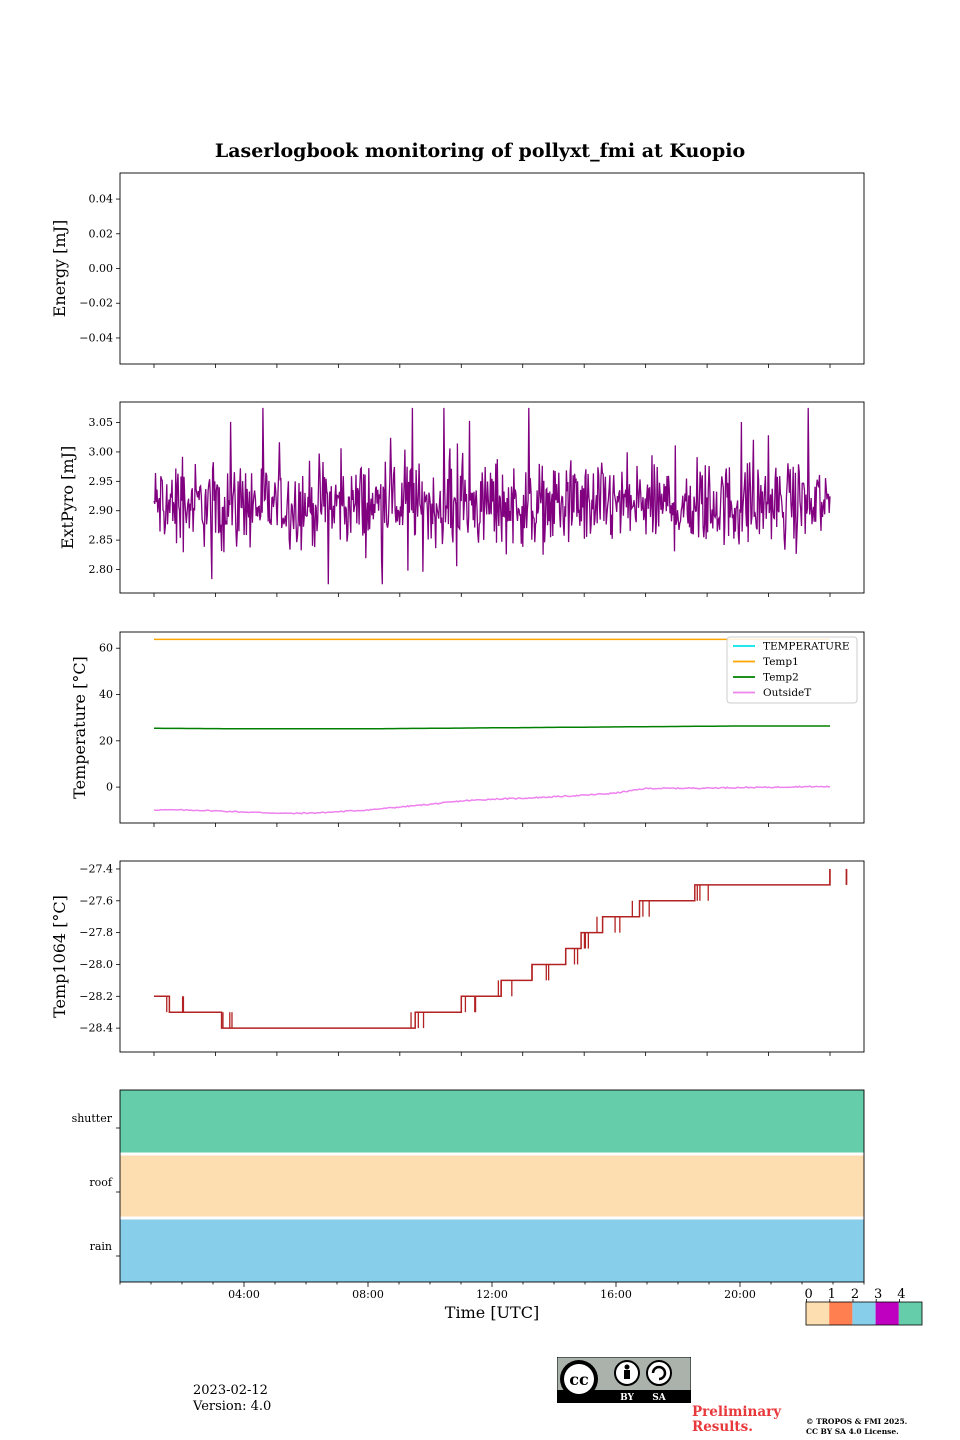  What do you see at coordinates (787, 693) in the screenshot?
I see `legend-label: OutsideT` at bounding box center [787, 693].